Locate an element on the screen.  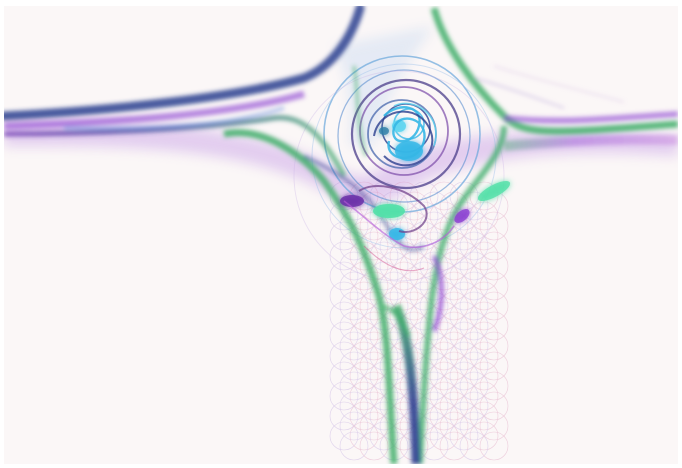
center-tangle is located at coordinates (399, 187).